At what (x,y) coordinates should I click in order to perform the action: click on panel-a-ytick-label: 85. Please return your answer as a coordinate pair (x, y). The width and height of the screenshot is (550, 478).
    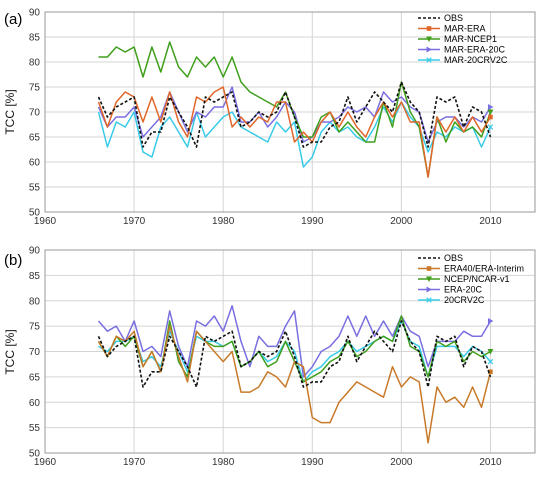
    Looking at the image, I should click on (35, 38).